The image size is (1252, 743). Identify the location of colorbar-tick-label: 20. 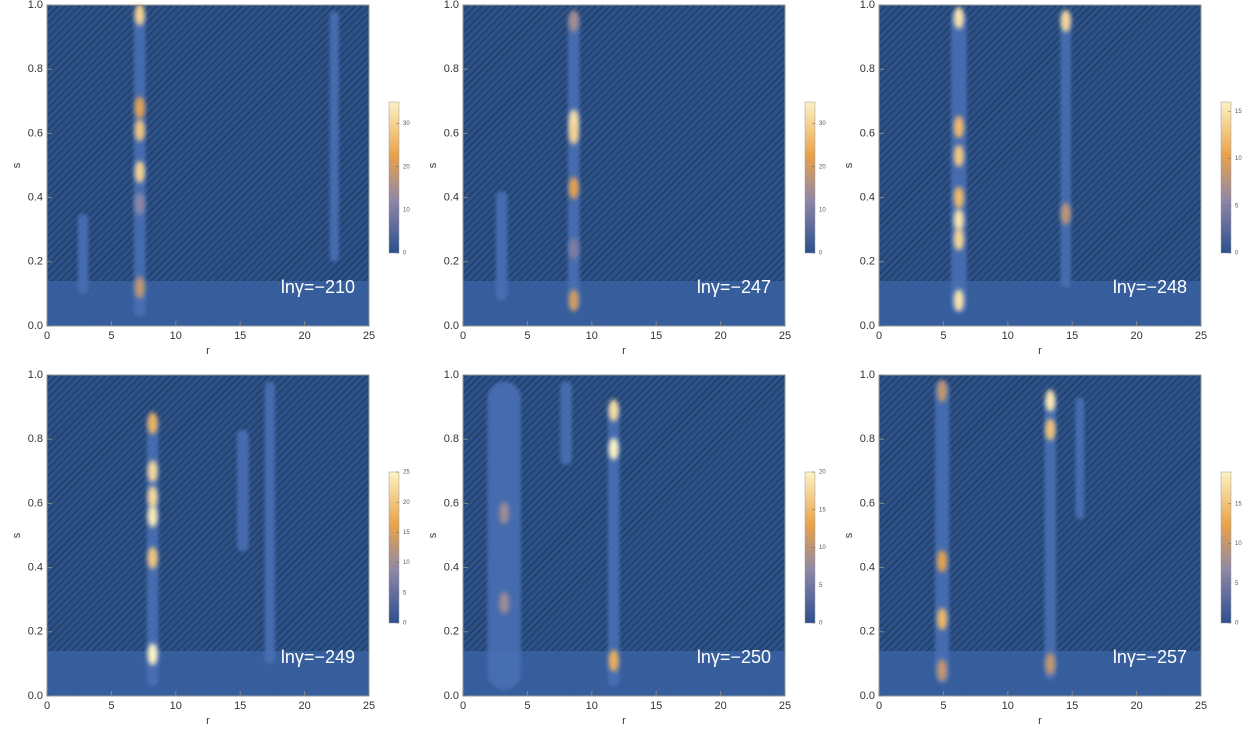
(822, 167).